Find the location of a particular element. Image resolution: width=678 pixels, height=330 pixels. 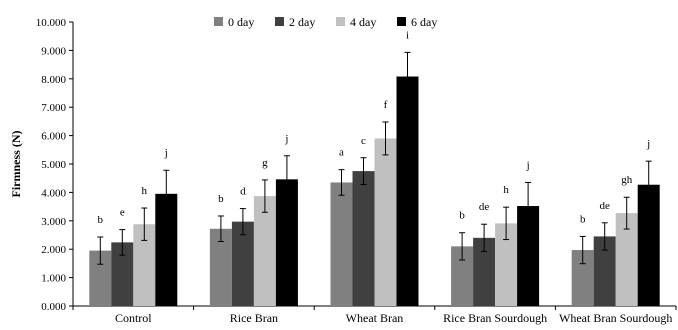

y-tick-label: 3.000 is located at coordinates (53, 222).